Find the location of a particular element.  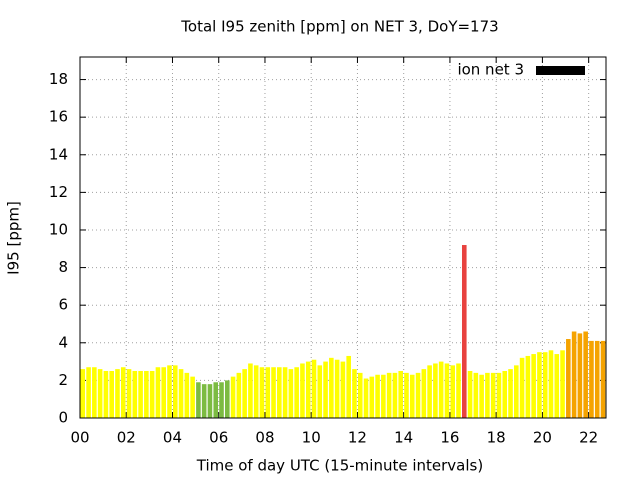

x-tick-label: 10 is located at coordinates (311, 438).